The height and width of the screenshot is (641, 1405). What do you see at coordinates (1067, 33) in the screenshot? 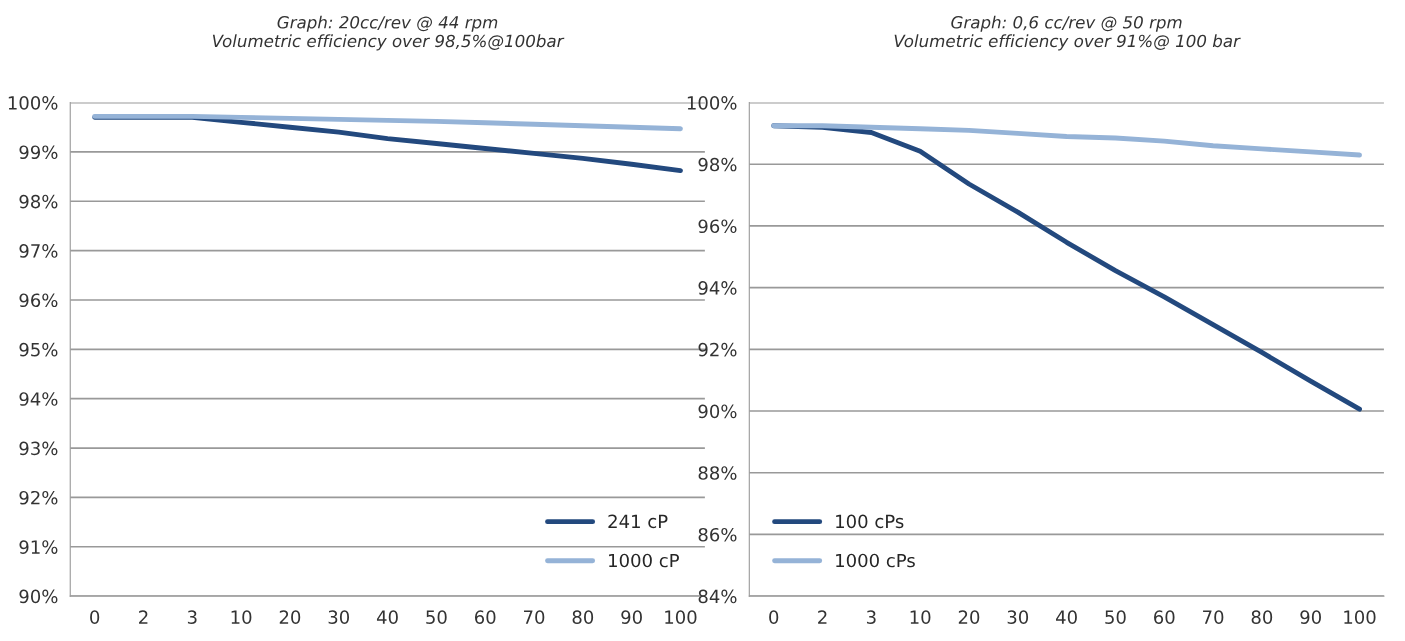
I see `chart-title: Graph: 0,6 cc/rev @ 50 rpm Volumetric efficiency over 91%@ 100 bar` at bounding box center [1067, 33].